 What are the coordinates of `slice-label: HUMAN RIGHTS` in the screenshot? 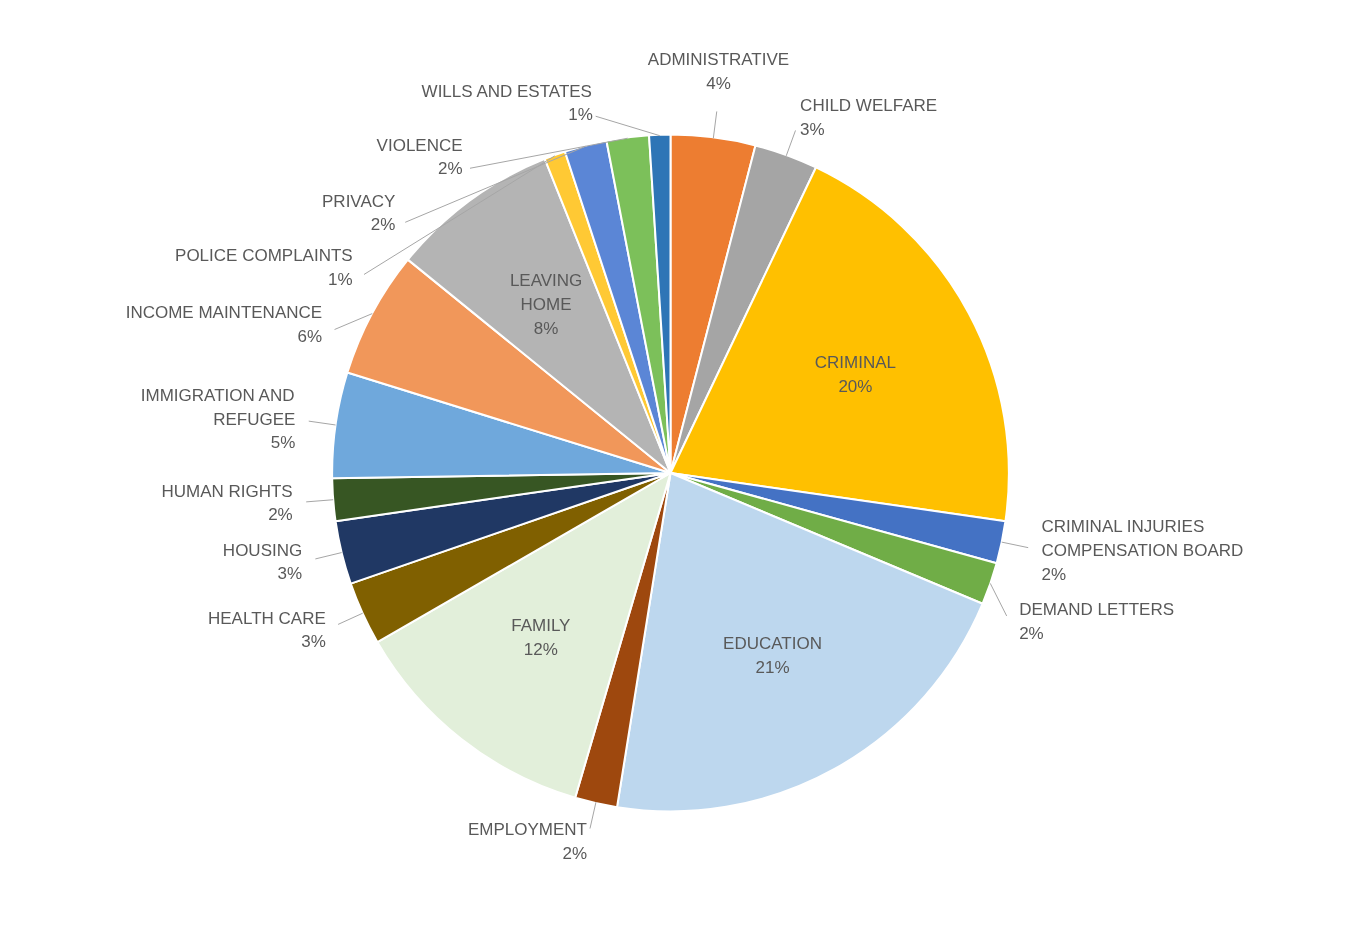 It's located at (227, 491).